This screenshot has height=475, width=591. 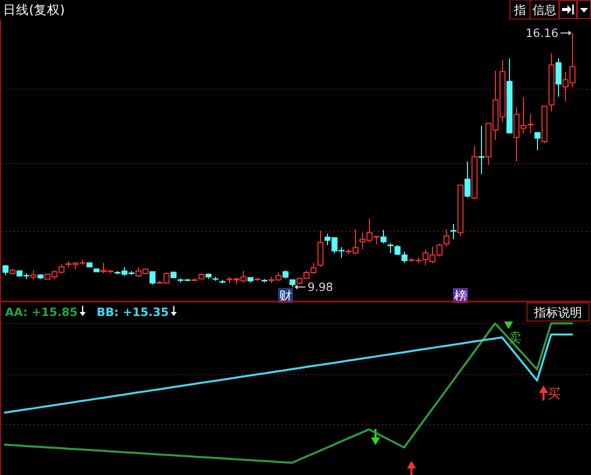 What do you see at coordinates (34, 9) in the screenshot?
I see `chart-title: 日线(复权)` at bounding box center [34, 9].